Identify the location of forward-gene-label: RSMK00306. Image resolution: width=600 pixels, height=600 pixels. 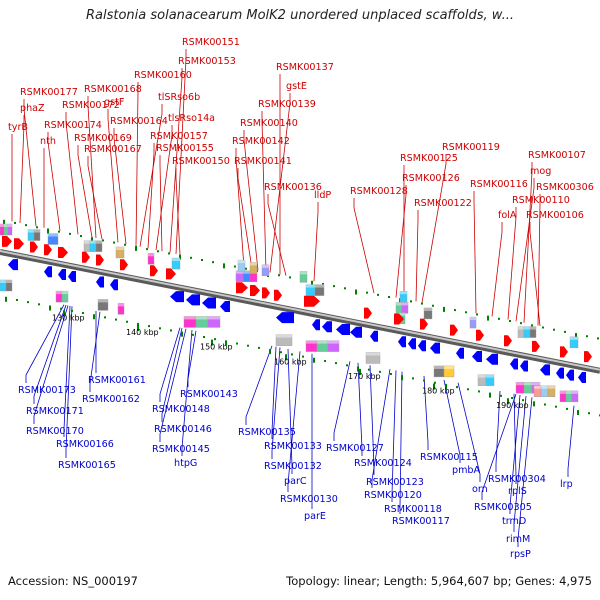
(565, 187).